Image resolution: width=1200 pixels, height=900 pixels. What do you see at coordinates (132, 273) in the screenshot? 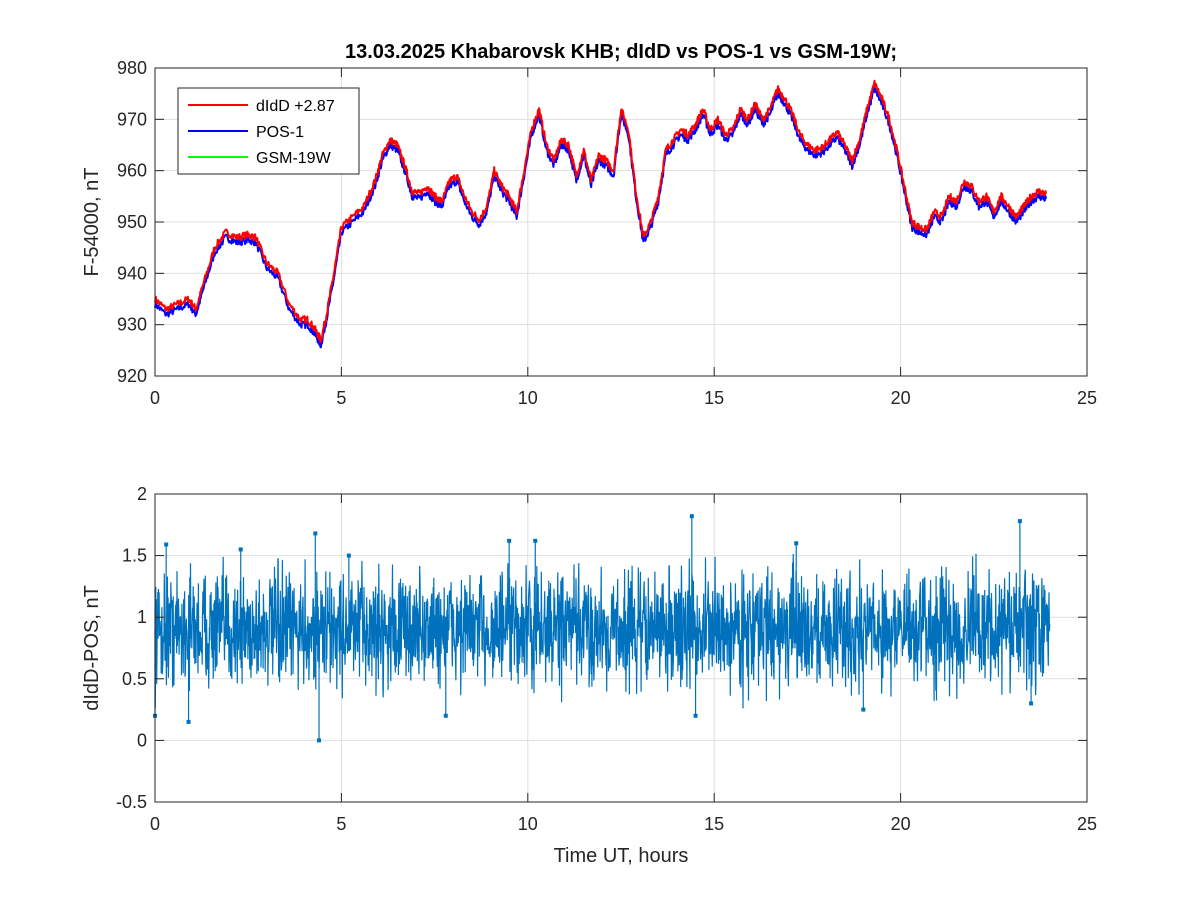
I see `top-y-tick-label: 940` at bounding box center [132, 273].